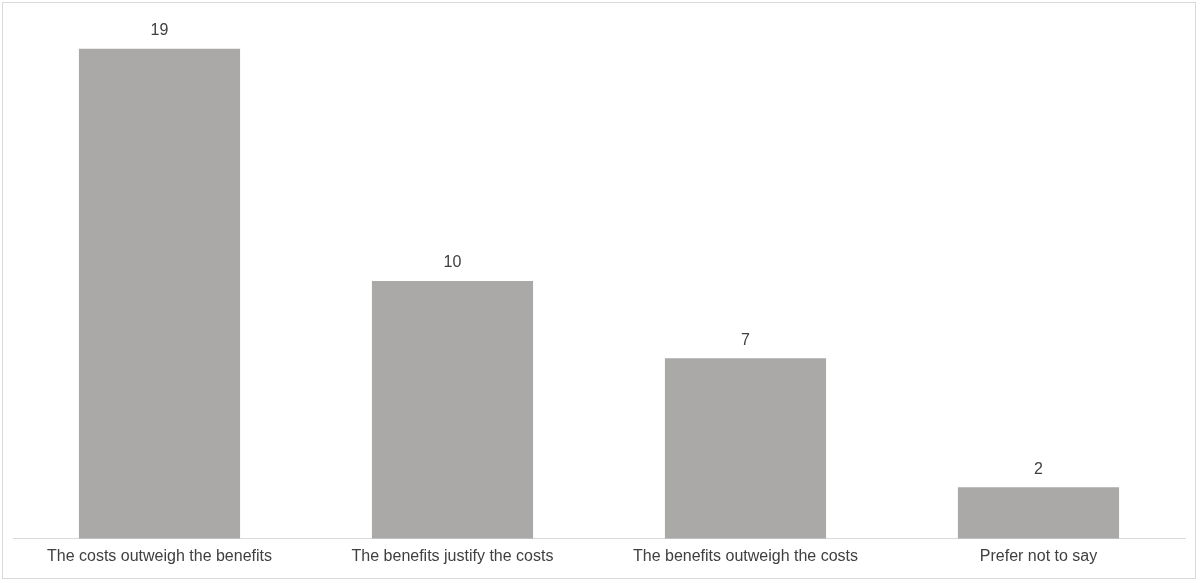 This screenshot has height=583, width=1200. Describe the element at coordinates (159, 555) in the screenshot. I see `x-tick-label: The costs outweigh the benefits` at that location.